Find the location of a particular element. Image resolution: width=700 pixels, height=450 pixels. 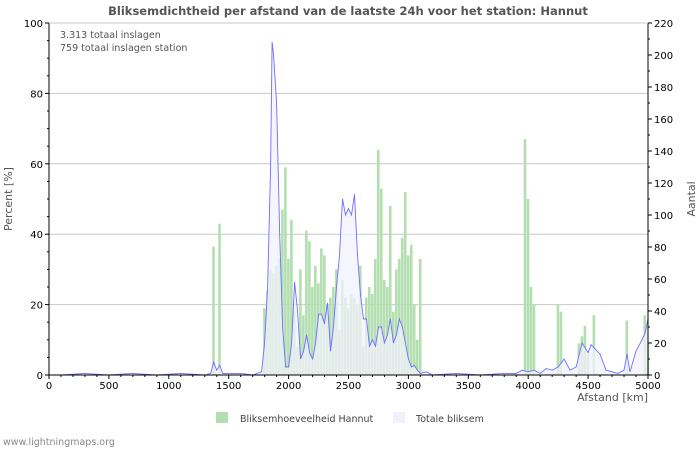

y2-tick-label: 120 is located at coordinates (663, 184).